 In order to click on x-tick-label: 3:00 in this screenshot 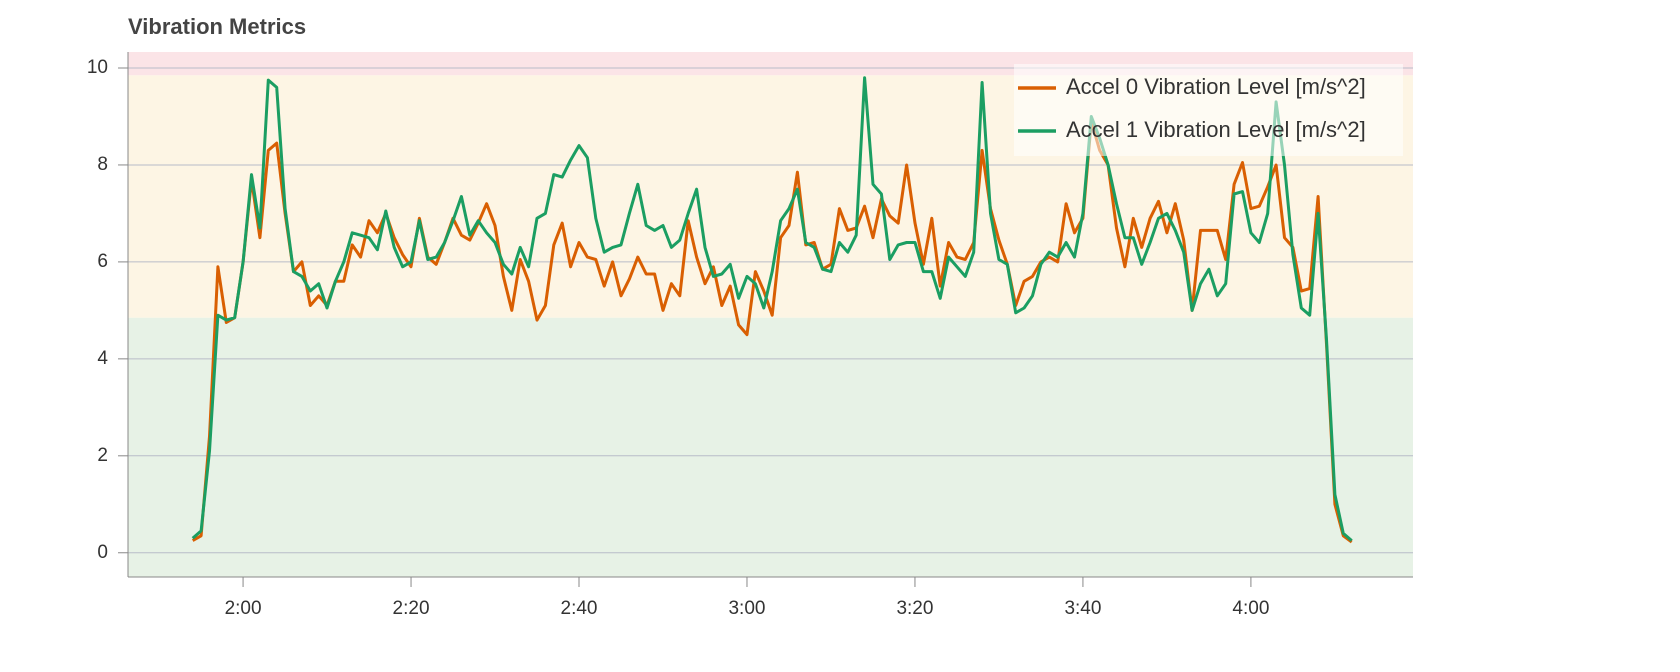, I will do `click(746, 608)`.